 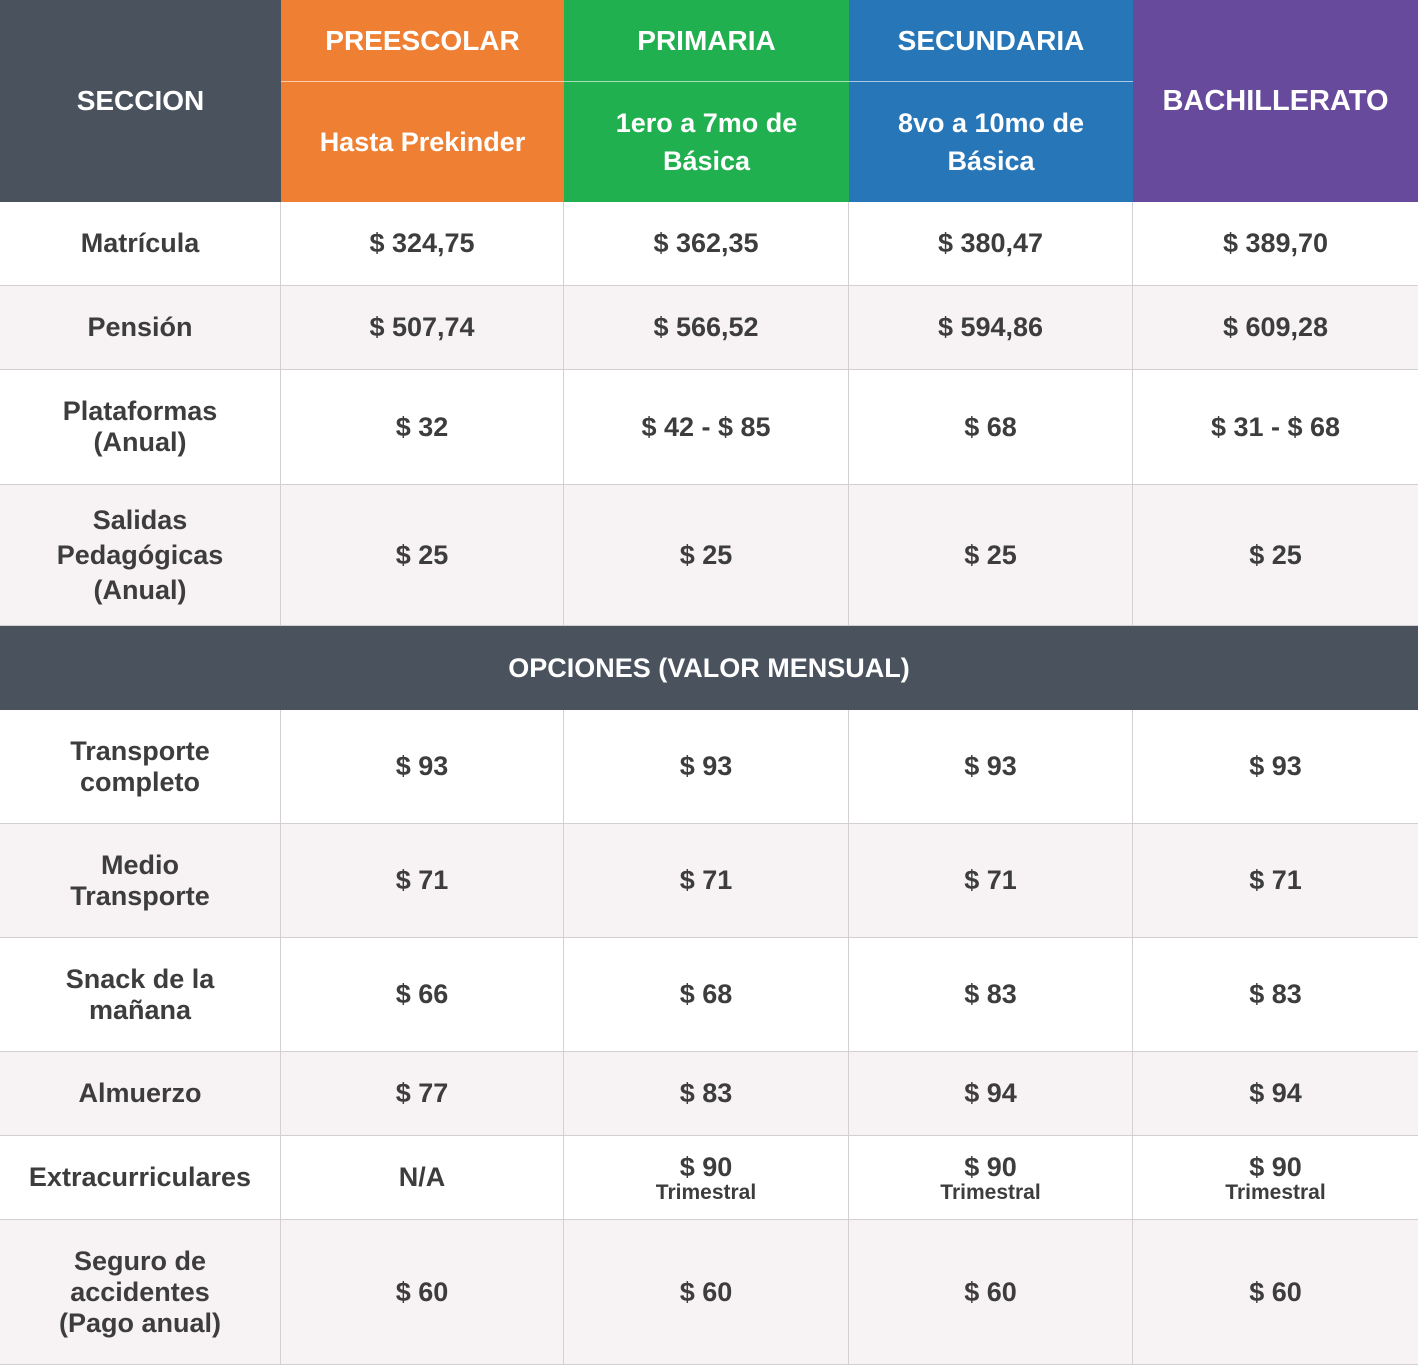 I want to click on option-price: N/A, so click(x=422, y=1177).